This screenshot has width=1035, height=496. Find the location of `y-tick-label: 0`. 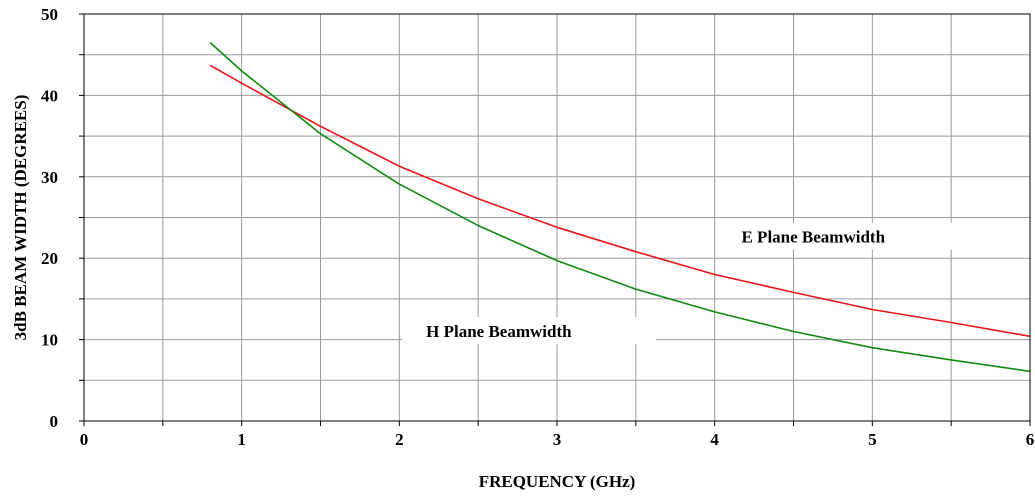

y-tick-label: 0 is located at coordinates (54, 421).